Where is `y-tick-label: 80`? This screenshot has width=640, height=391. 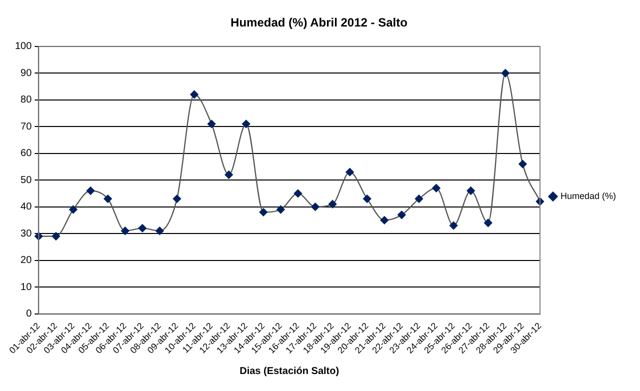
y-tick-label: 80 is located at coordinates (26, 100).